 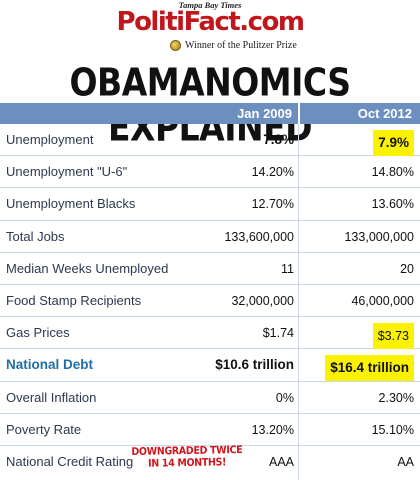 I want to click on downgrade-stamp: DOWNGRADED TWICE IN 14 MONTHS!, so click(x=187, y=457).